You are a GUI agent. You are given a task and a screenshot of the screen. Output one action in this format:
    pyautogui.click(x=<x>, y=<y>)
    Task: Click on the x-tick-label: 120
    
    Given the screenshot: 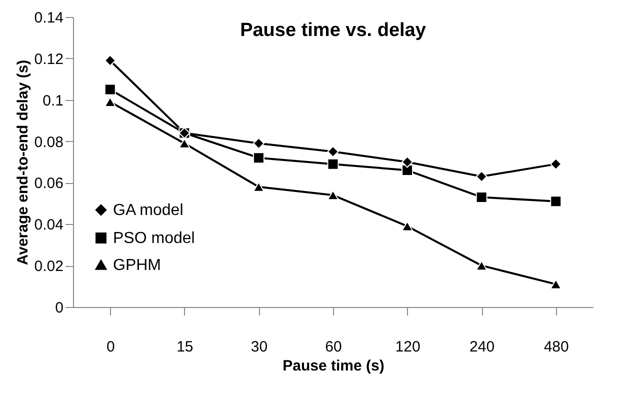 What is the action you would take?
    pyautogui.click(x=407, y=347)
    